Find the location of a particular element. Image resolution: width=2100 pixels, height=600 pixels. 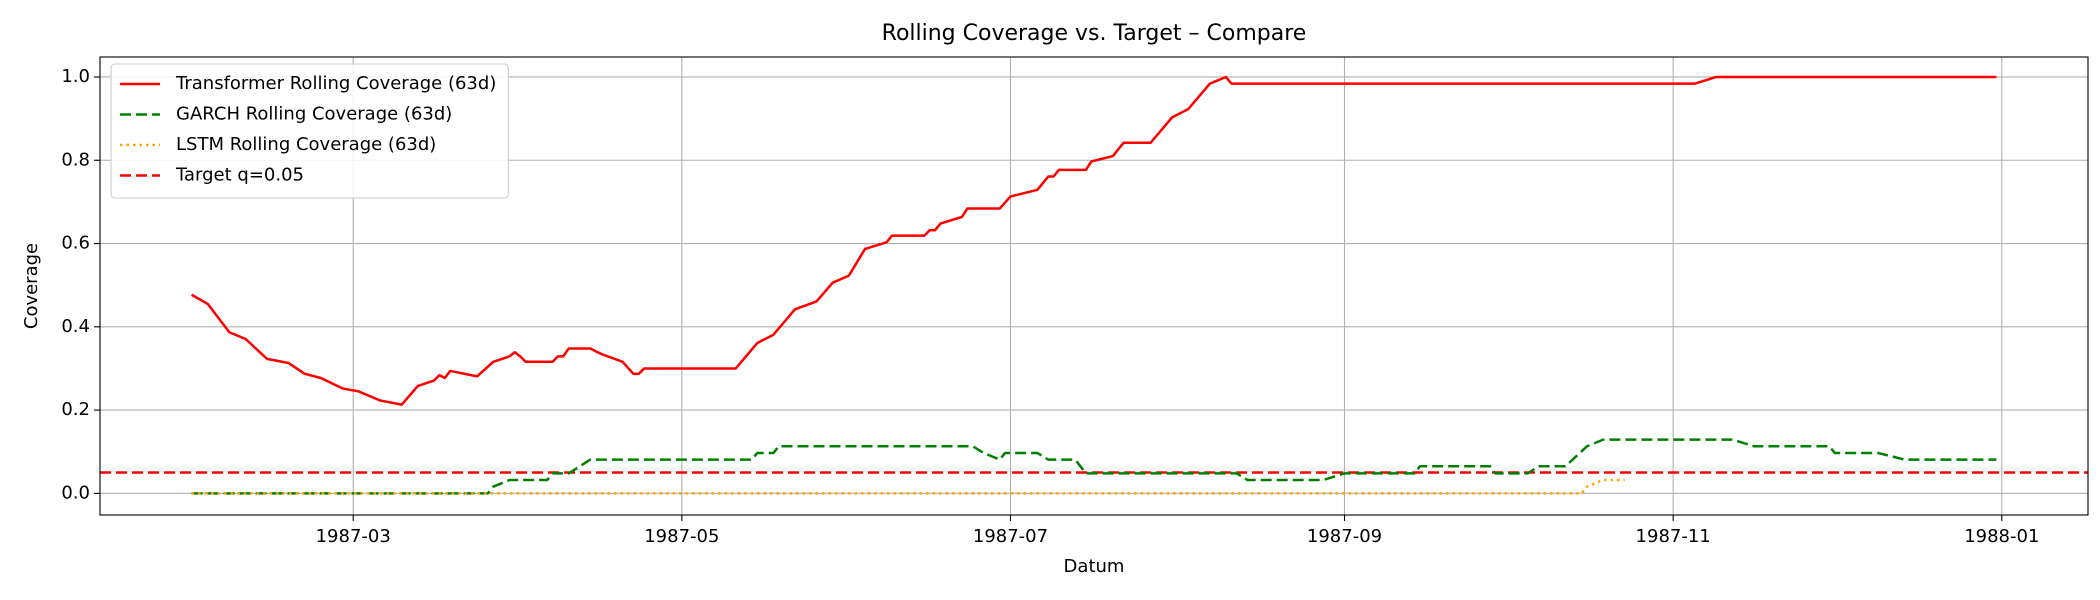

legend-box is located at coordinates (309, 131).